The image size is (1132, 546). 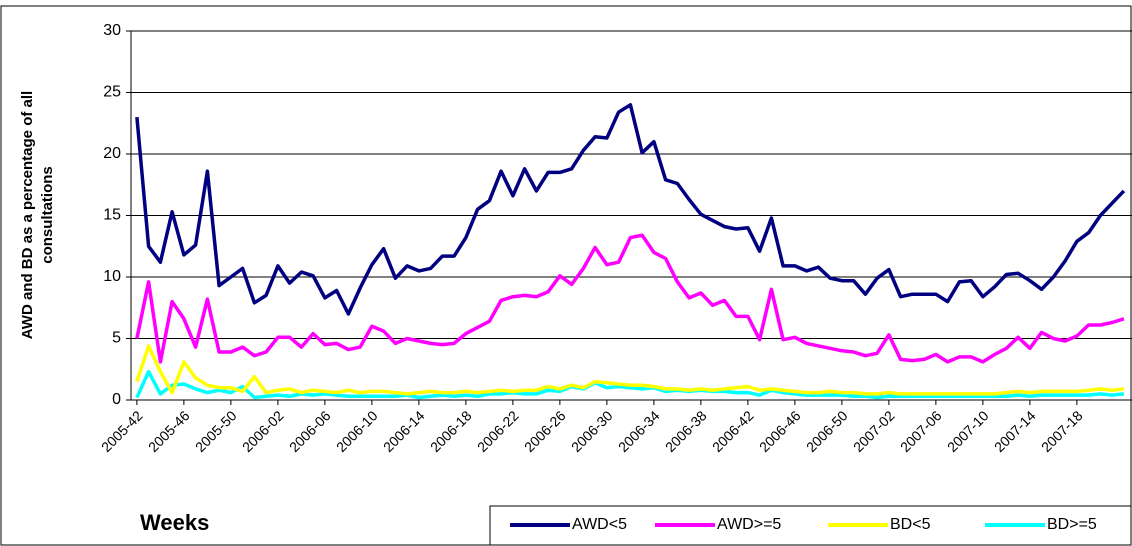 I want to click on x-tick-label: 2006-26, so click(x=545, y=431).